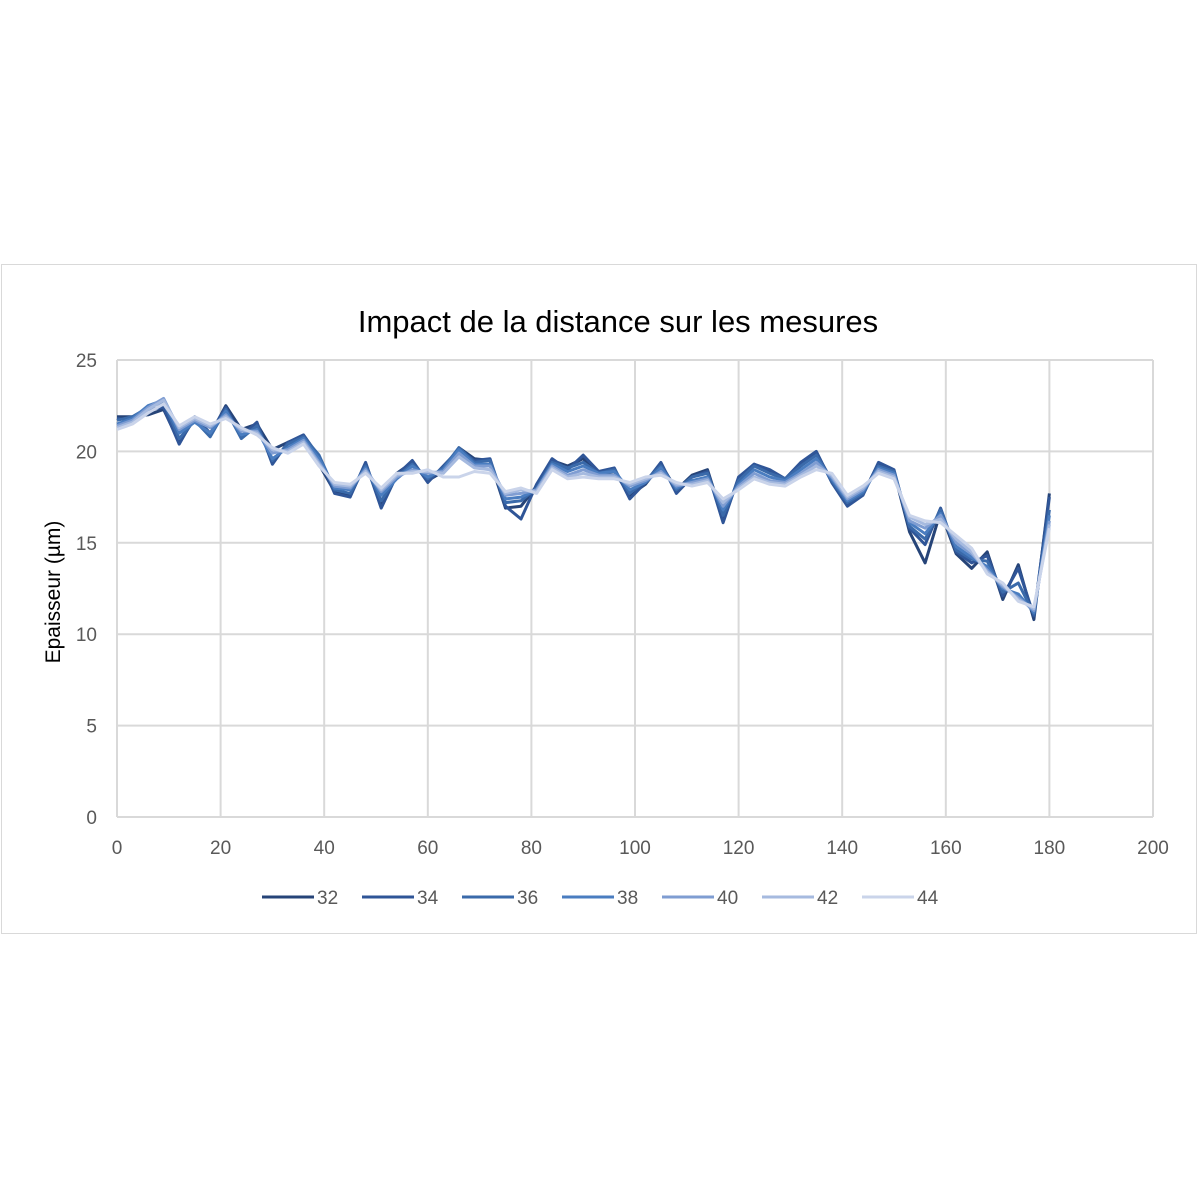 The height and width of the screenshot is (1200, 1200). Describe the element at coordinates (427, 848) in the screenshot. I see `x-tick-label: 60` at that location.